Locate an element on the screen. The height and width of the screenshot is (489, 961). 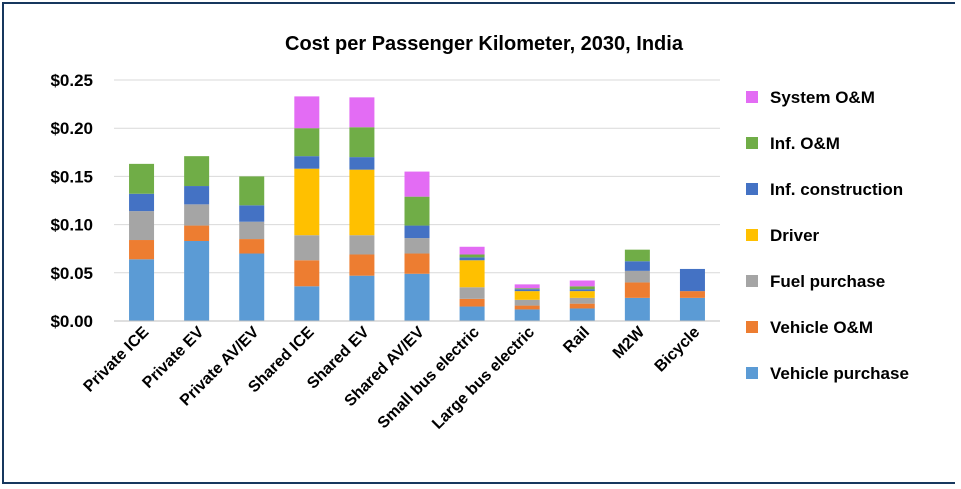
category-label: M2W is located at coordinates (629, 342).